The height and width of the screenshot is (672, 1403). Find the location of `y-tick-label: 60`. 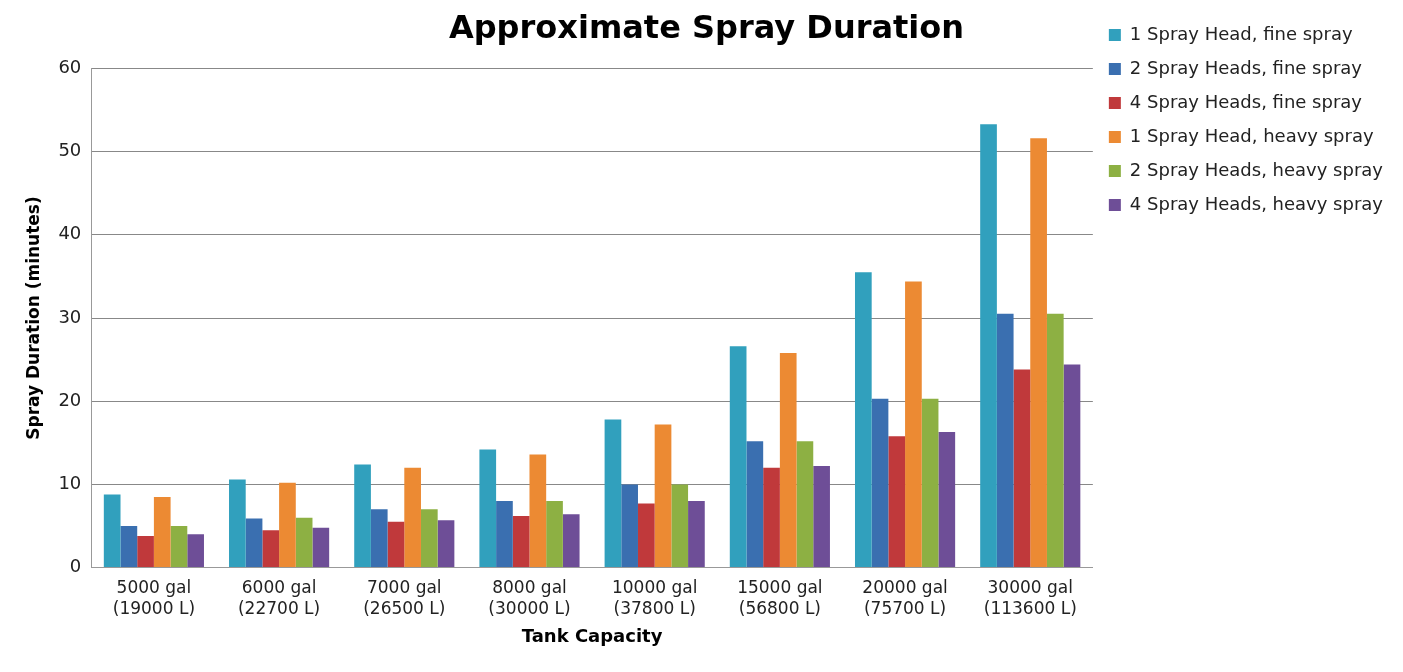

y-tick-label: 60 is located at coordinates (70, 67).